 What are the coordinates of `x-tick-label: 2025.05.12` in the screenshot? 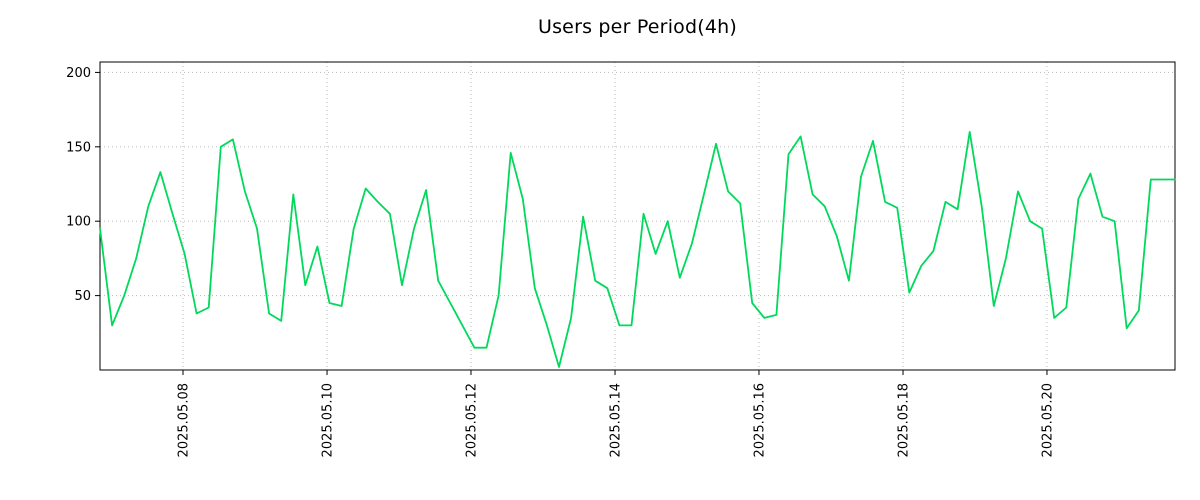 It's located at (471, 420).